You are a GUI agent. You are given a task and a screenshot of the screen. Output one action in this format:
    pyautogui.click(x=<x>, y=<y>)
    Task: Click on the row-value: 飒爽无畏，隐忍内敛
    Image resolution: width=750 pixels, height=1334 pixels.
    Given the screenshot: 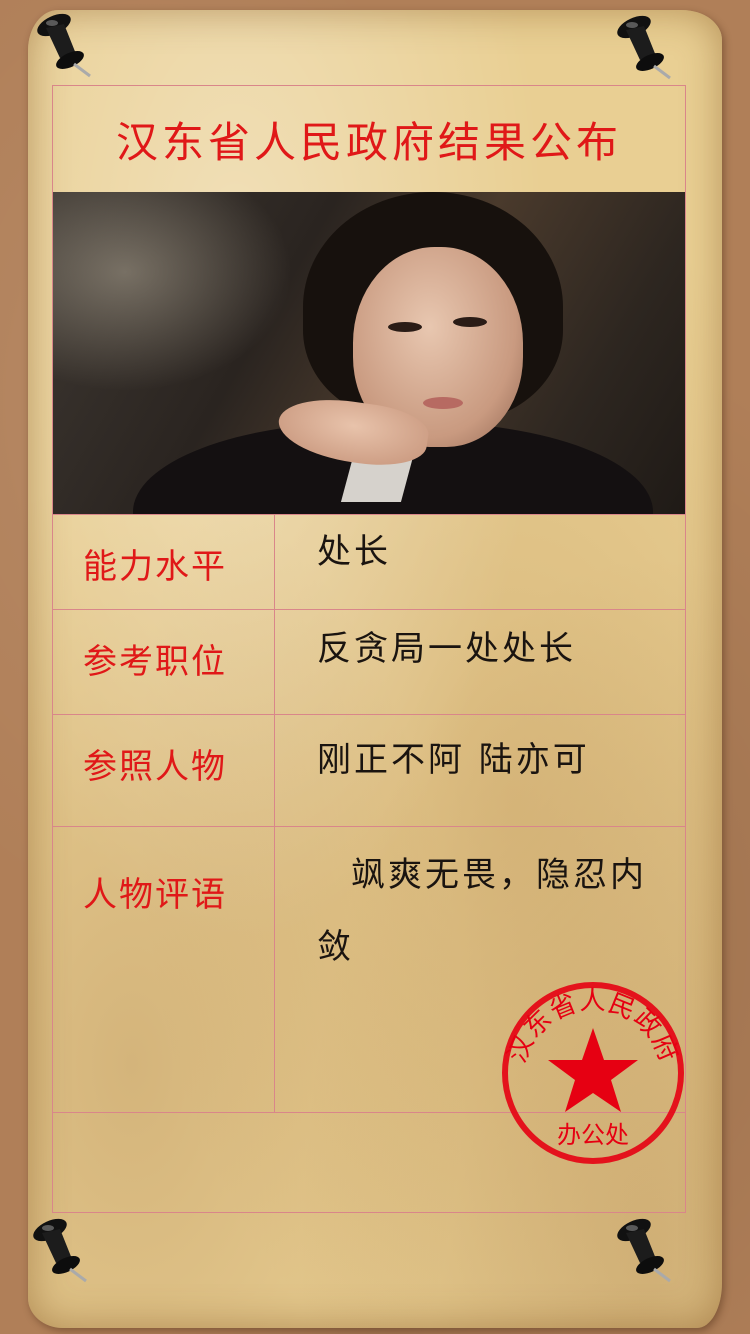 What is the action you would take?
    pyautogui.click(x=482, y=911)
    